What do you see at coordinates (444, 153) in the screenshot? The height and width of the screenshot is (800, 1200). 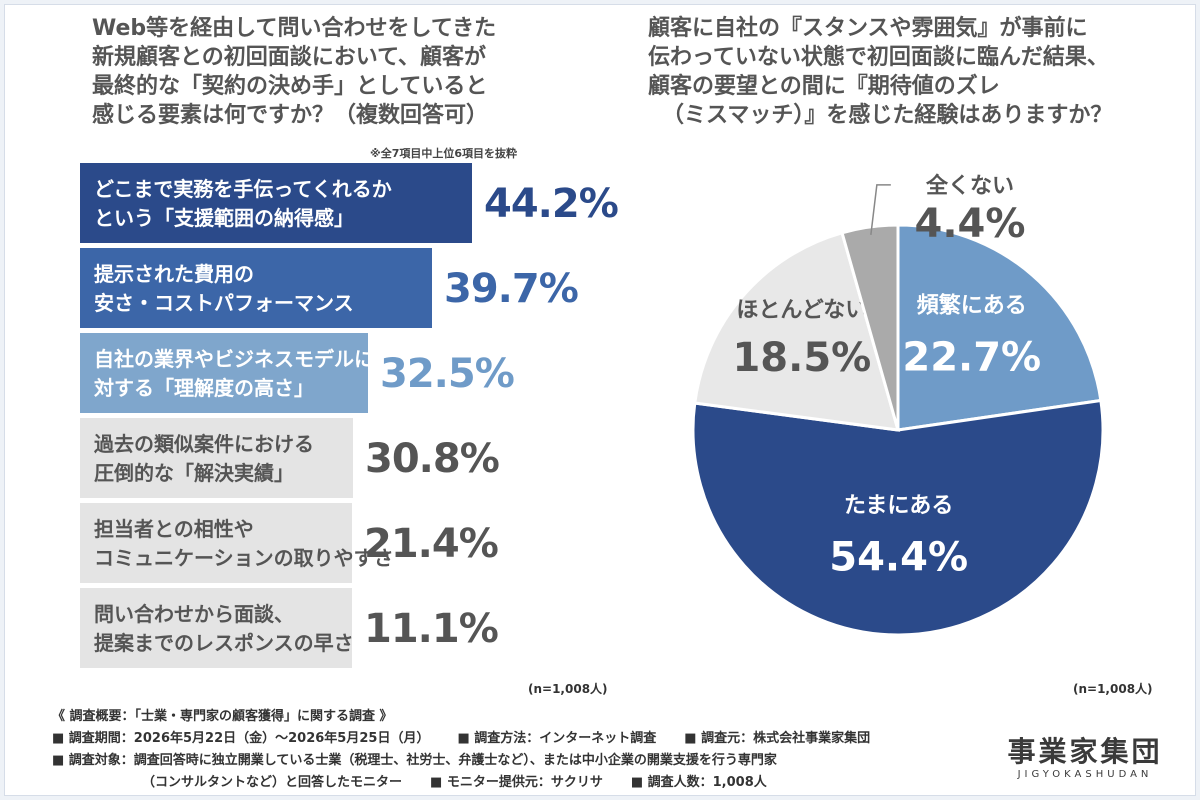 I see `selection-note: ※全7項目中上位6項目を抜粋` at bounding box center [444, 153].